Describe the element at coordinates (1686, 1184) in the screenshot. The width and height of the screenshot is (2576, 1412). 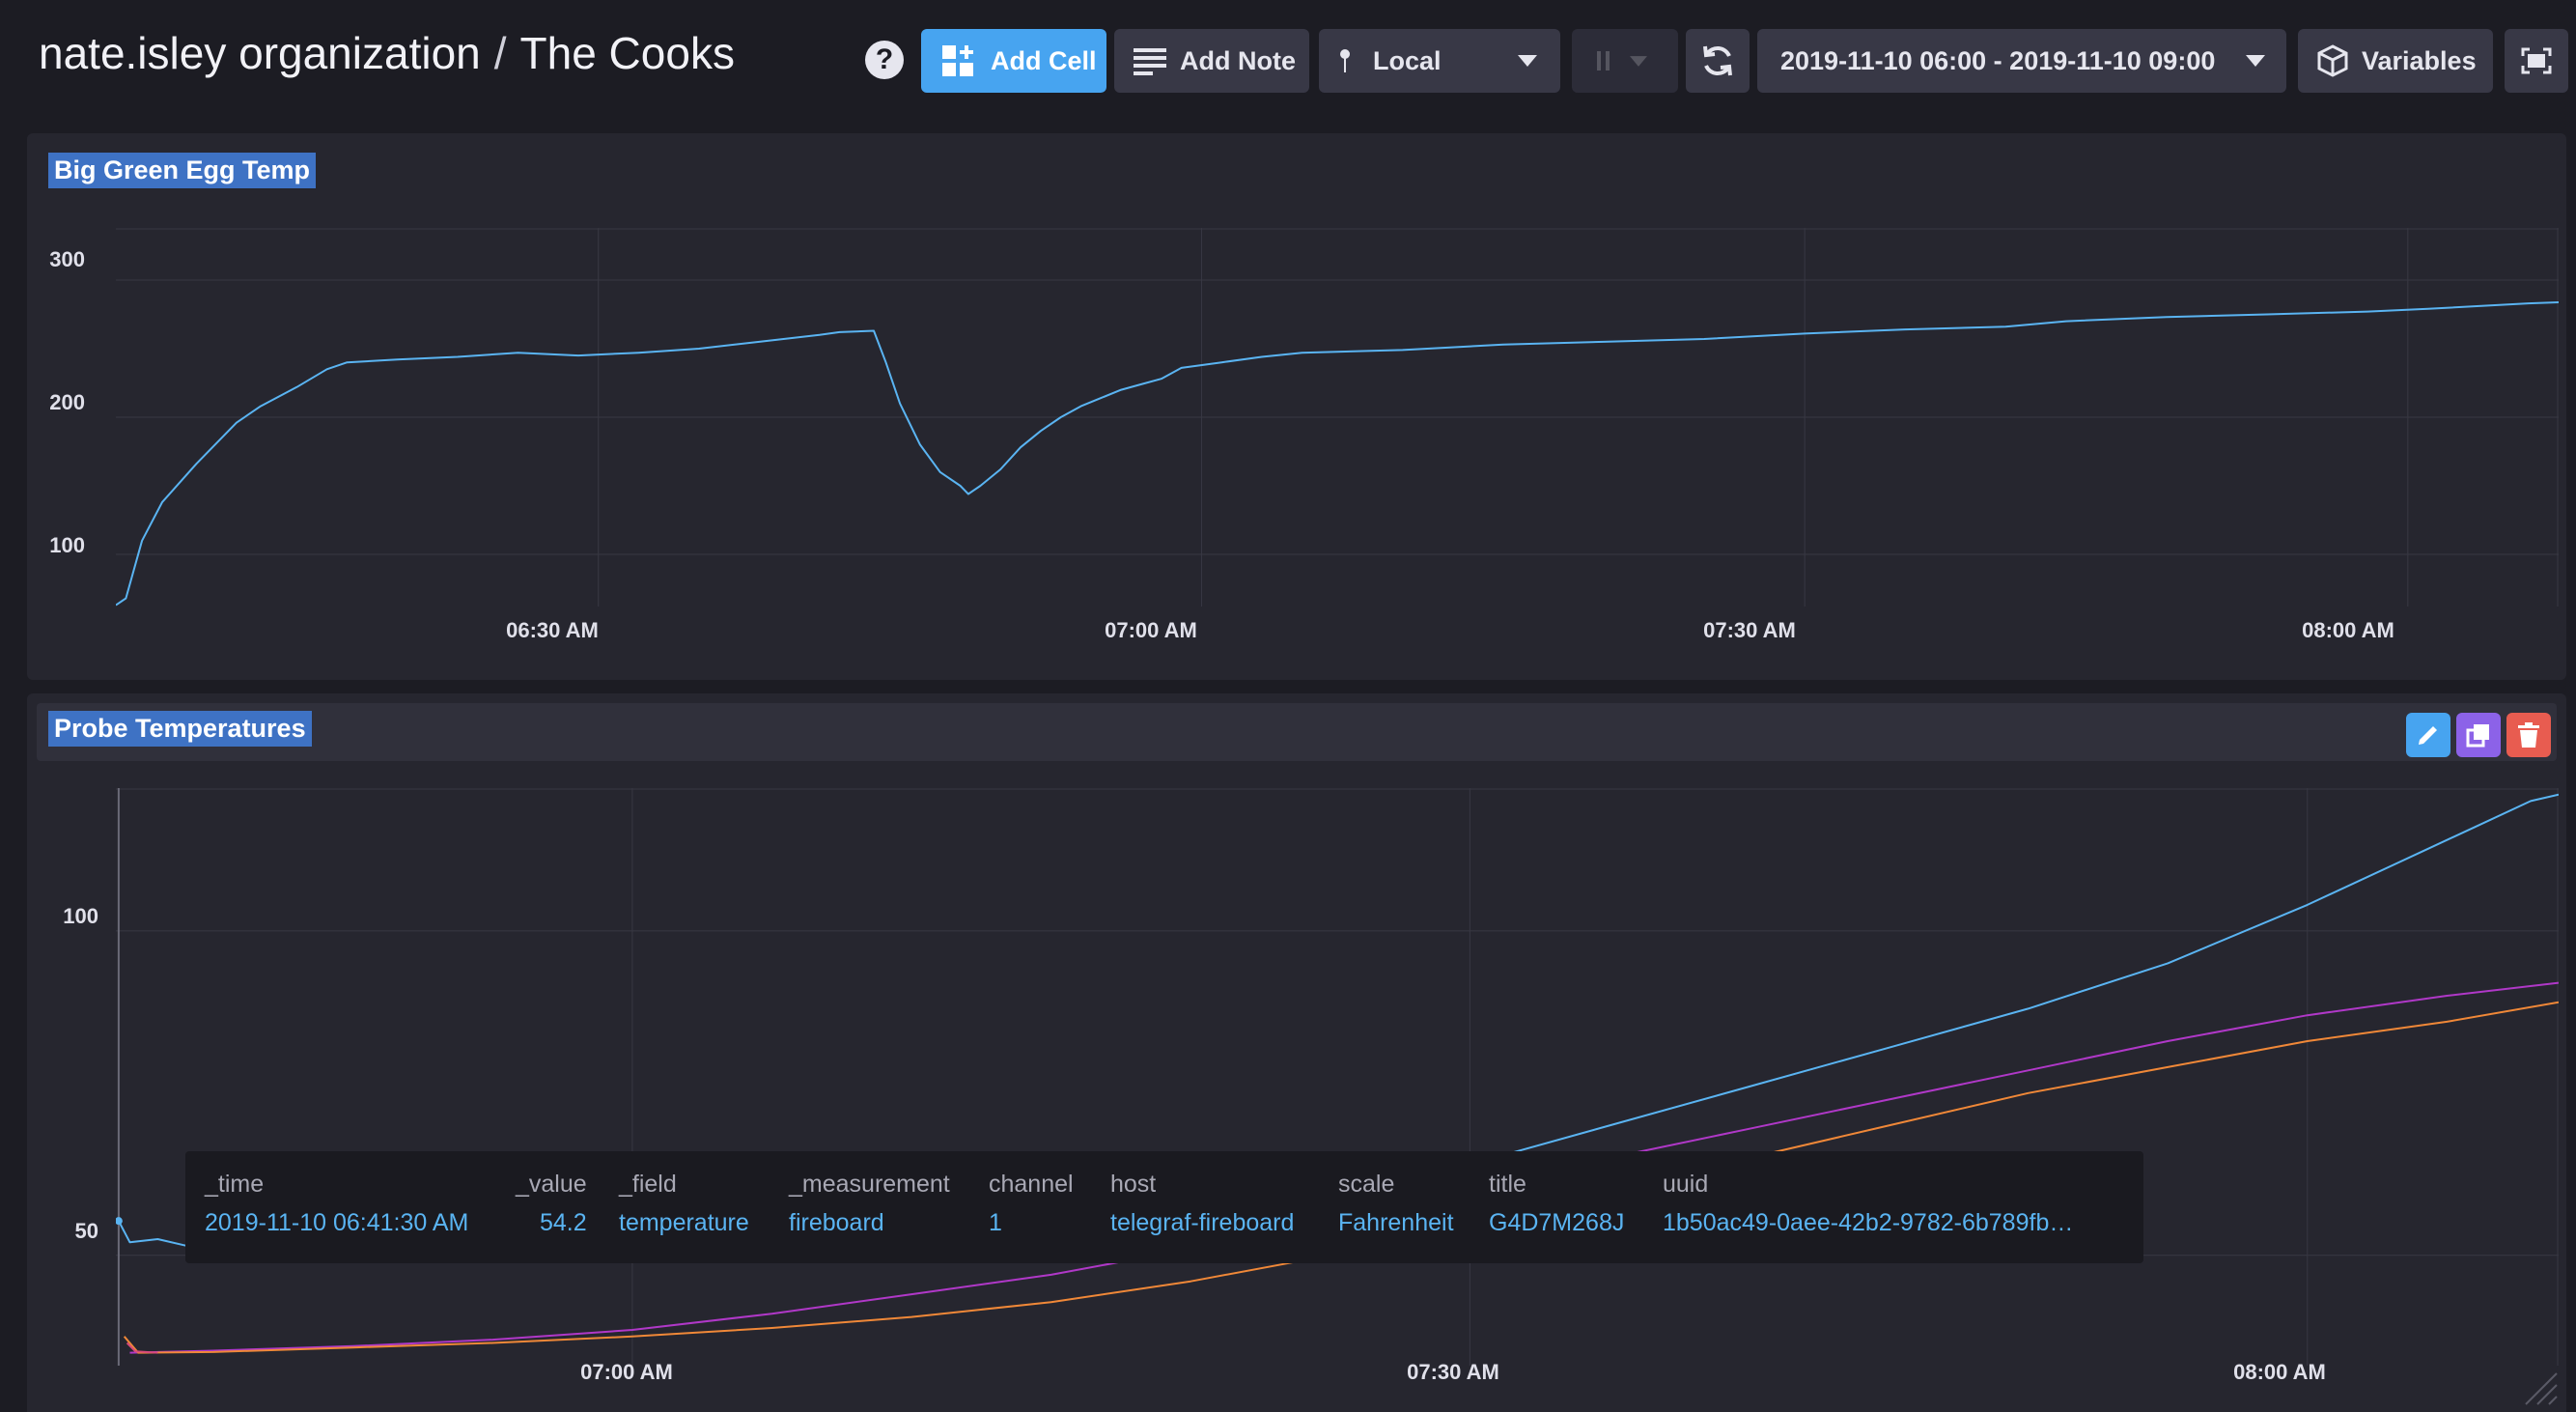
I see `tooltip-header: uuid` at that location.